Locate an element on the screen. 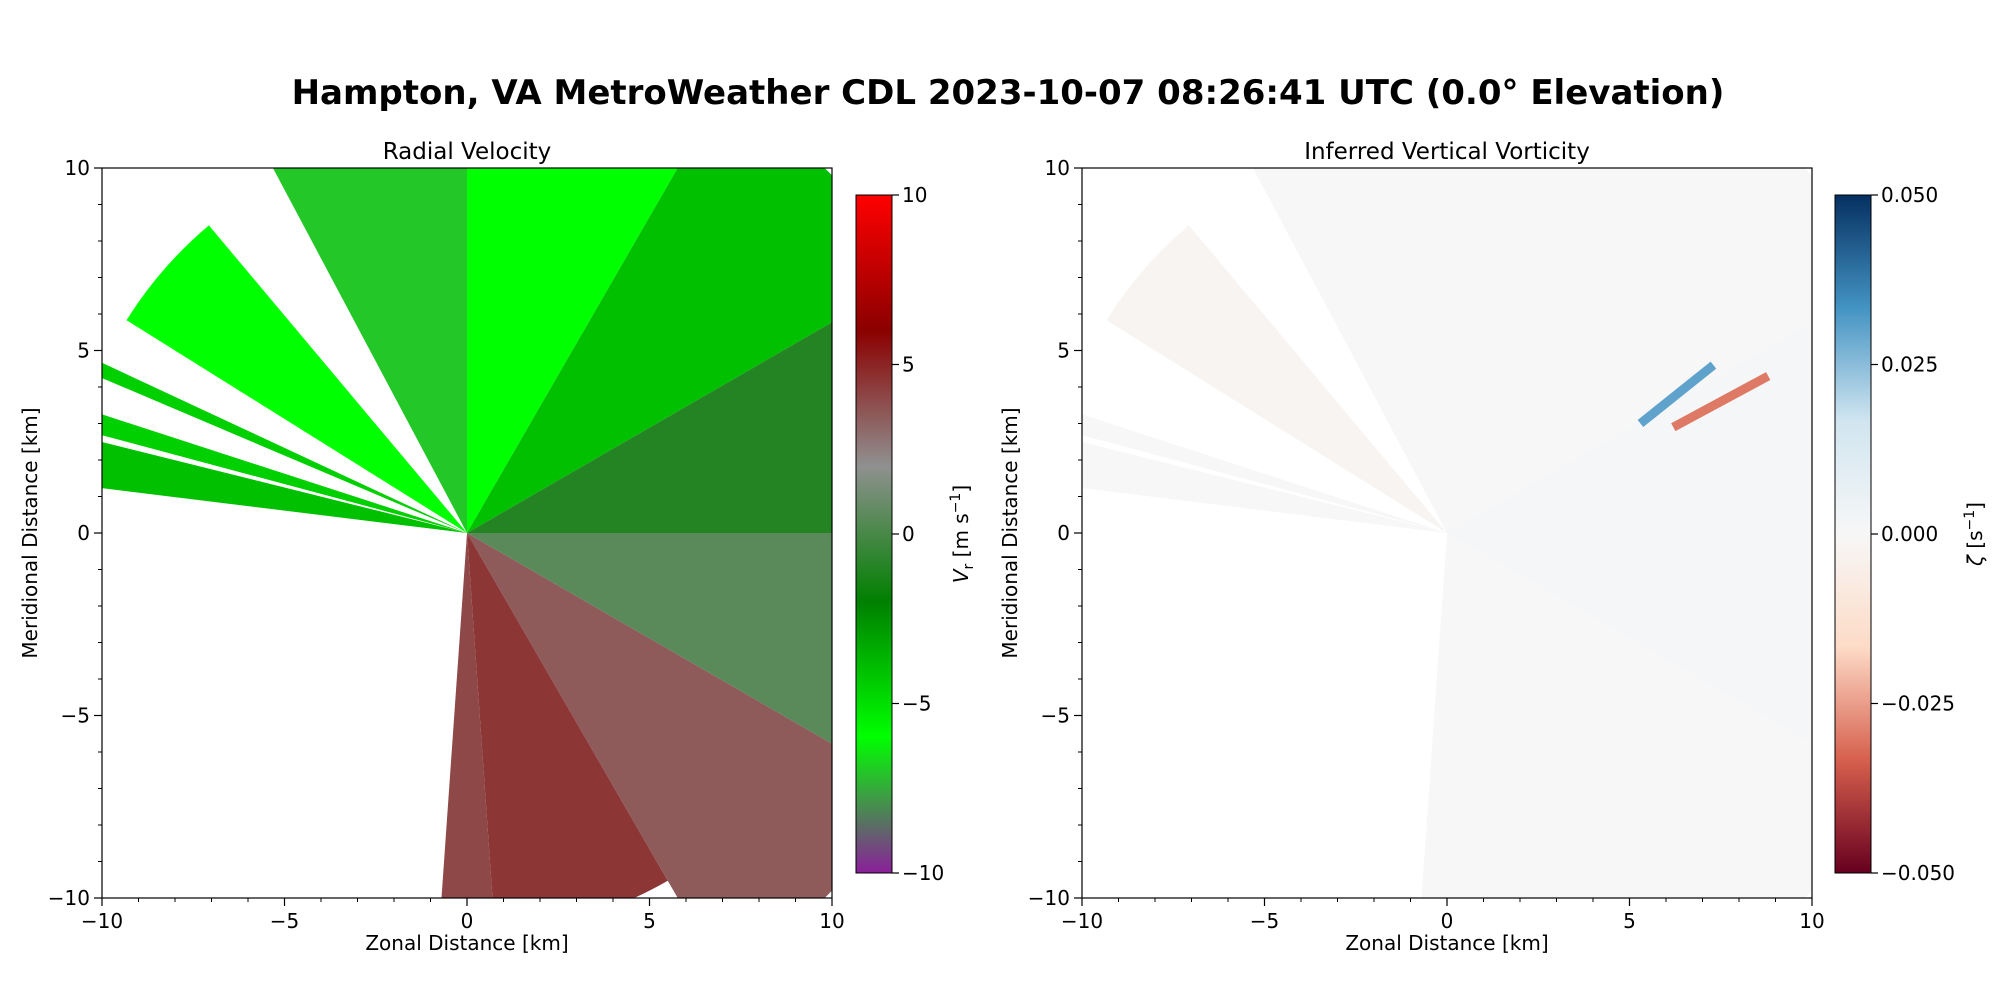  vorticity-colorbar-ticks: −0.050 −0.025 0.000 0.025 0.050 is located at coordinates (1913, 534).